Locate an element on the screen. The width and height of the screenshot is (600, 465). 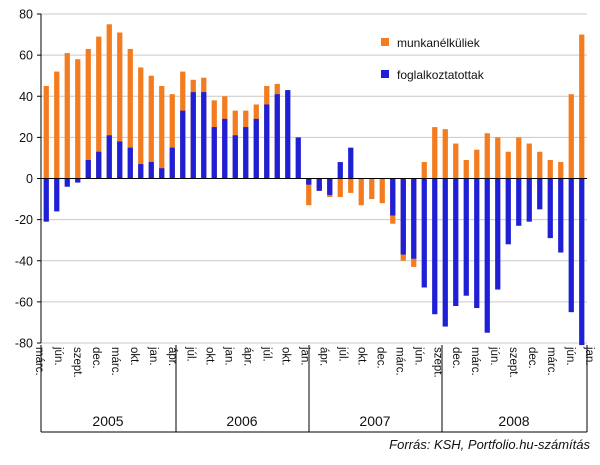
year-label-2008: 2008 is located at coordinates (513, 421).